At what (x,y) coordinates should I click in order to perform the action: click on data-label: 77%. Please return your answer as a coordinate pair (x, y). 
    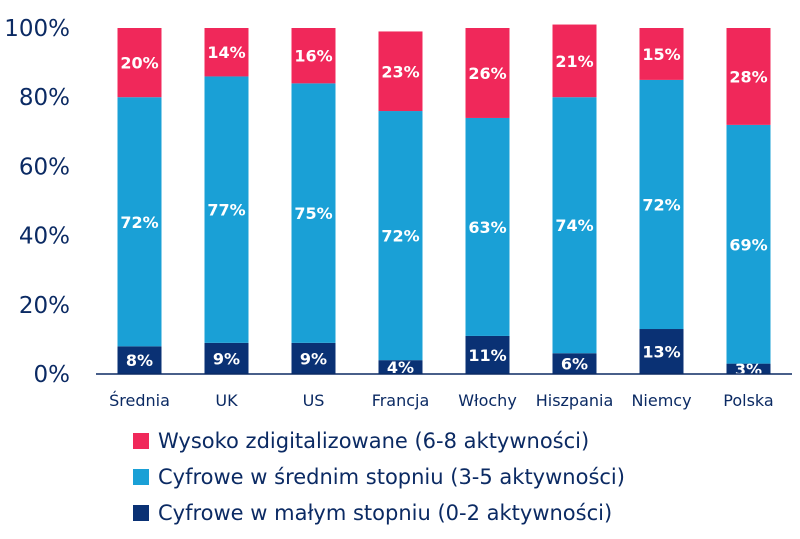
    Looking at the image, I should click on (226, 210).